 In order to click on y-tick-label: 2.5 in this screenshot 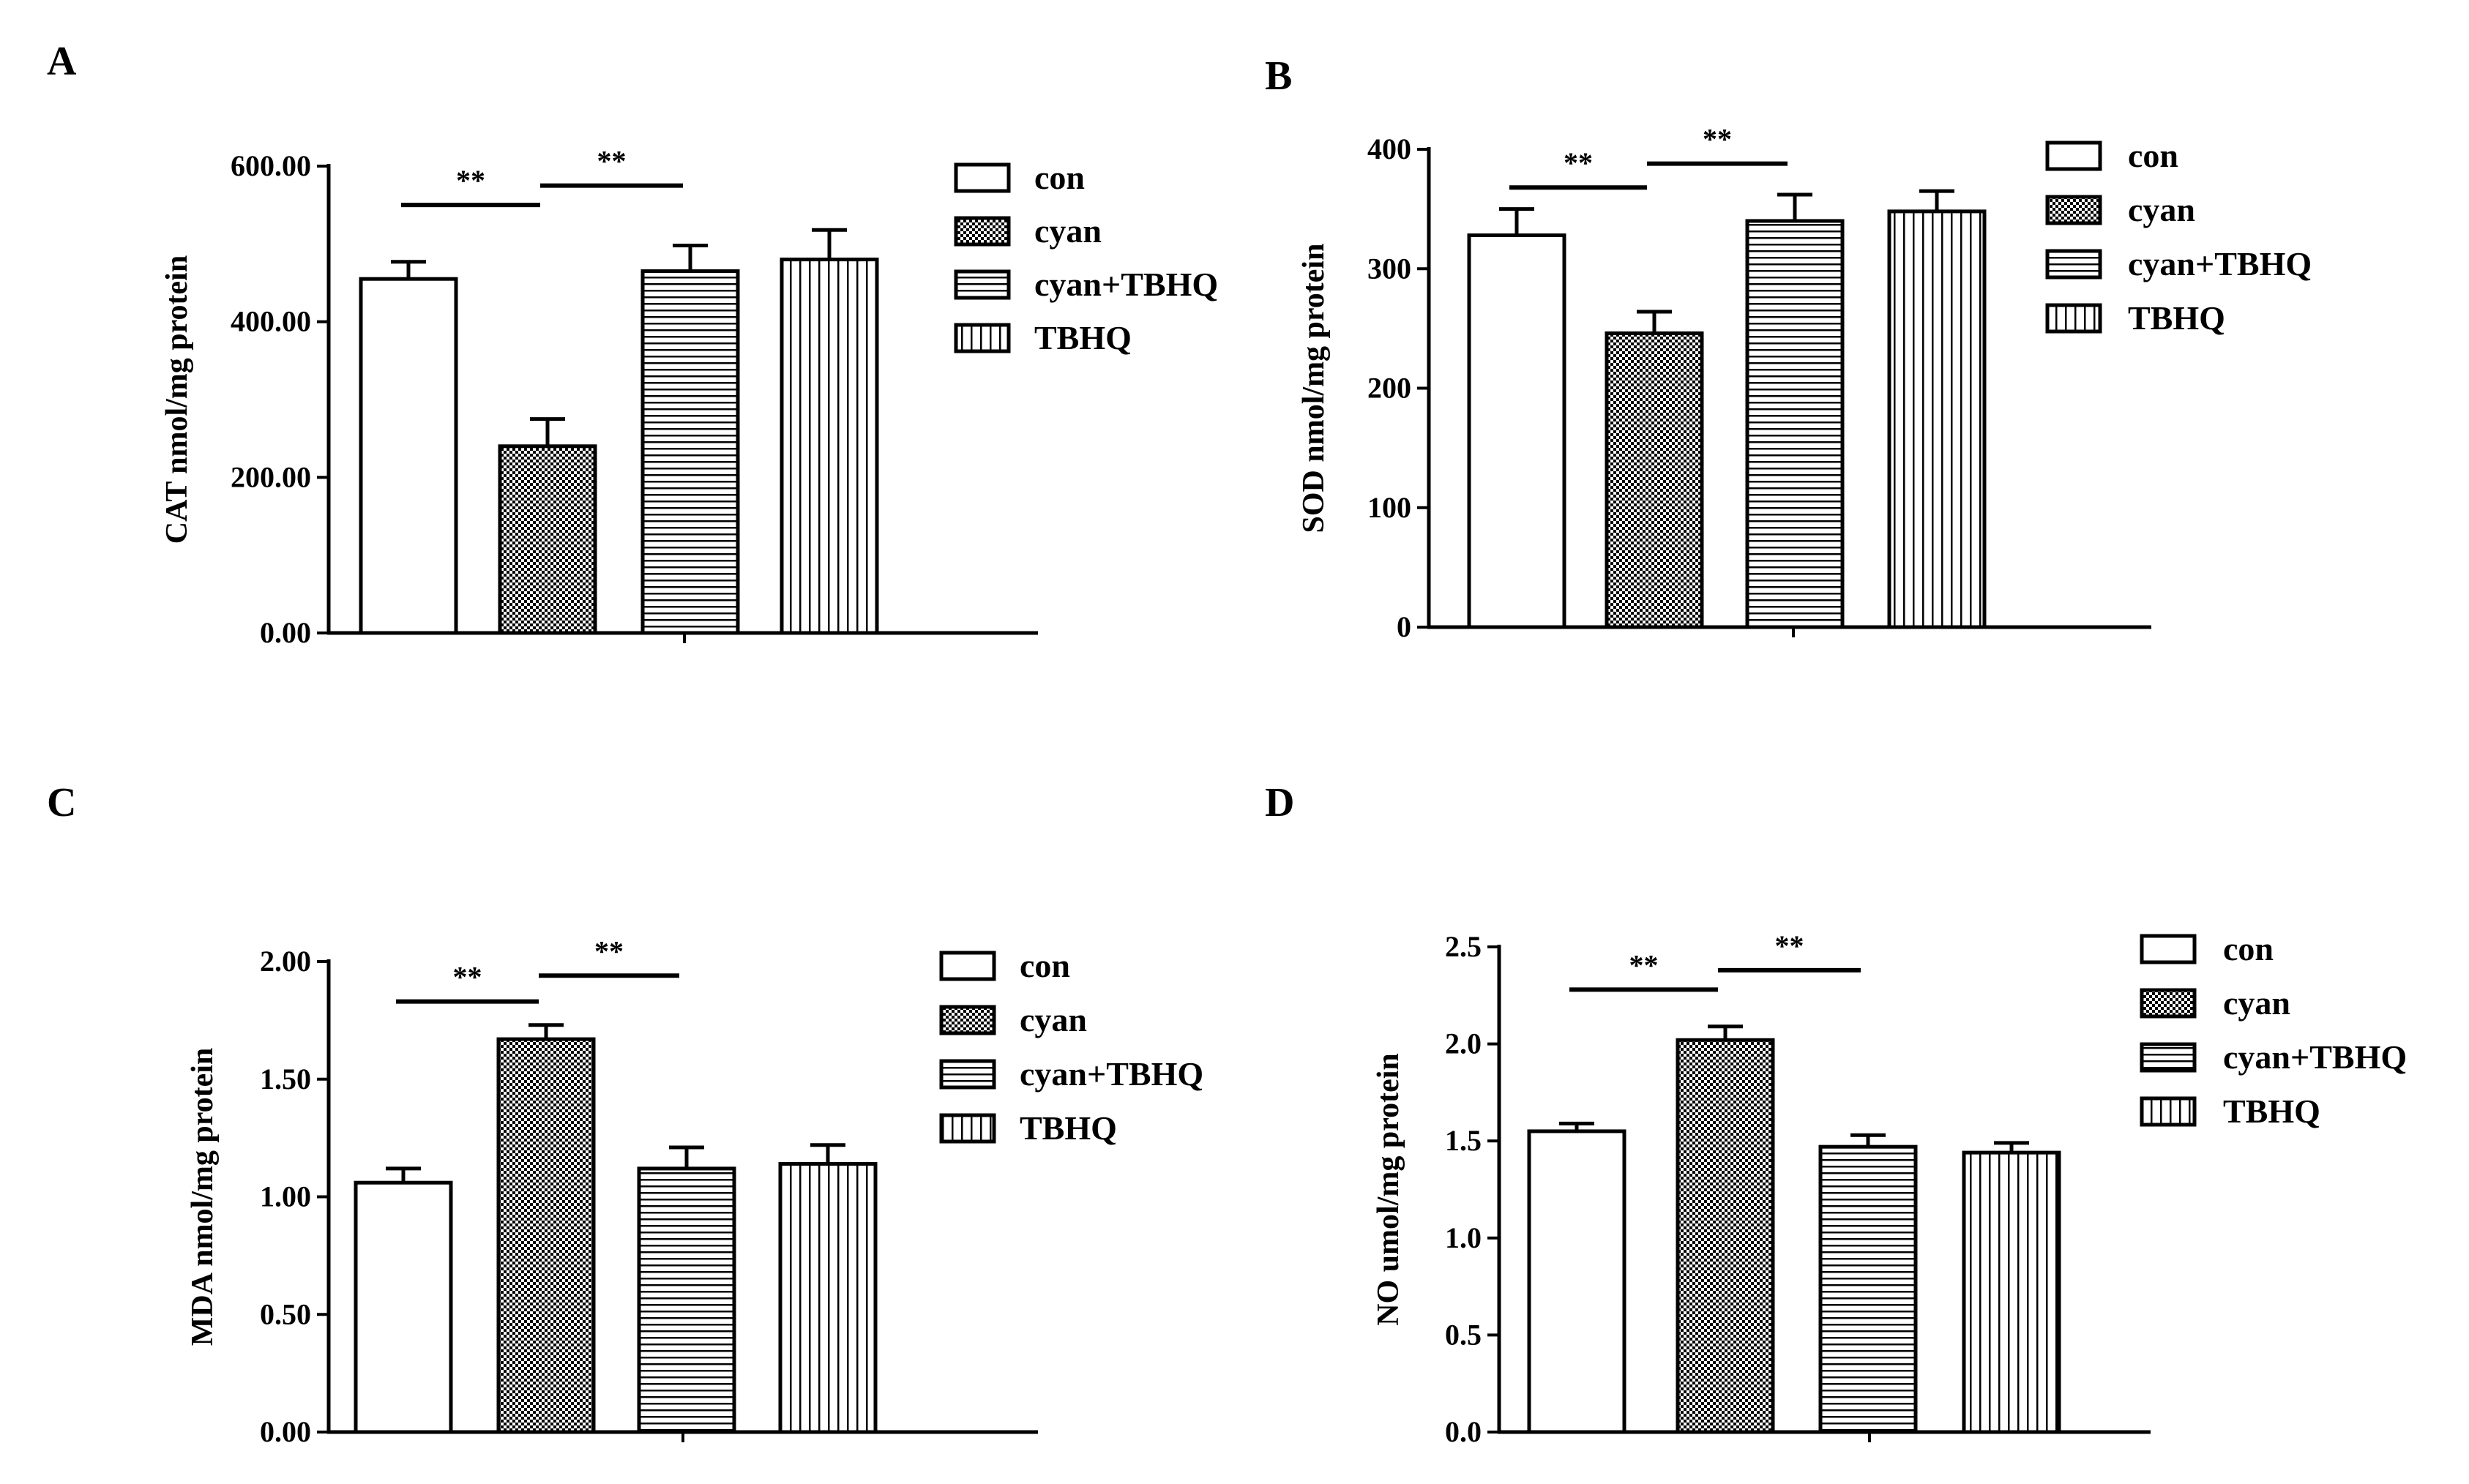, I will do `click(1463, 946)`.